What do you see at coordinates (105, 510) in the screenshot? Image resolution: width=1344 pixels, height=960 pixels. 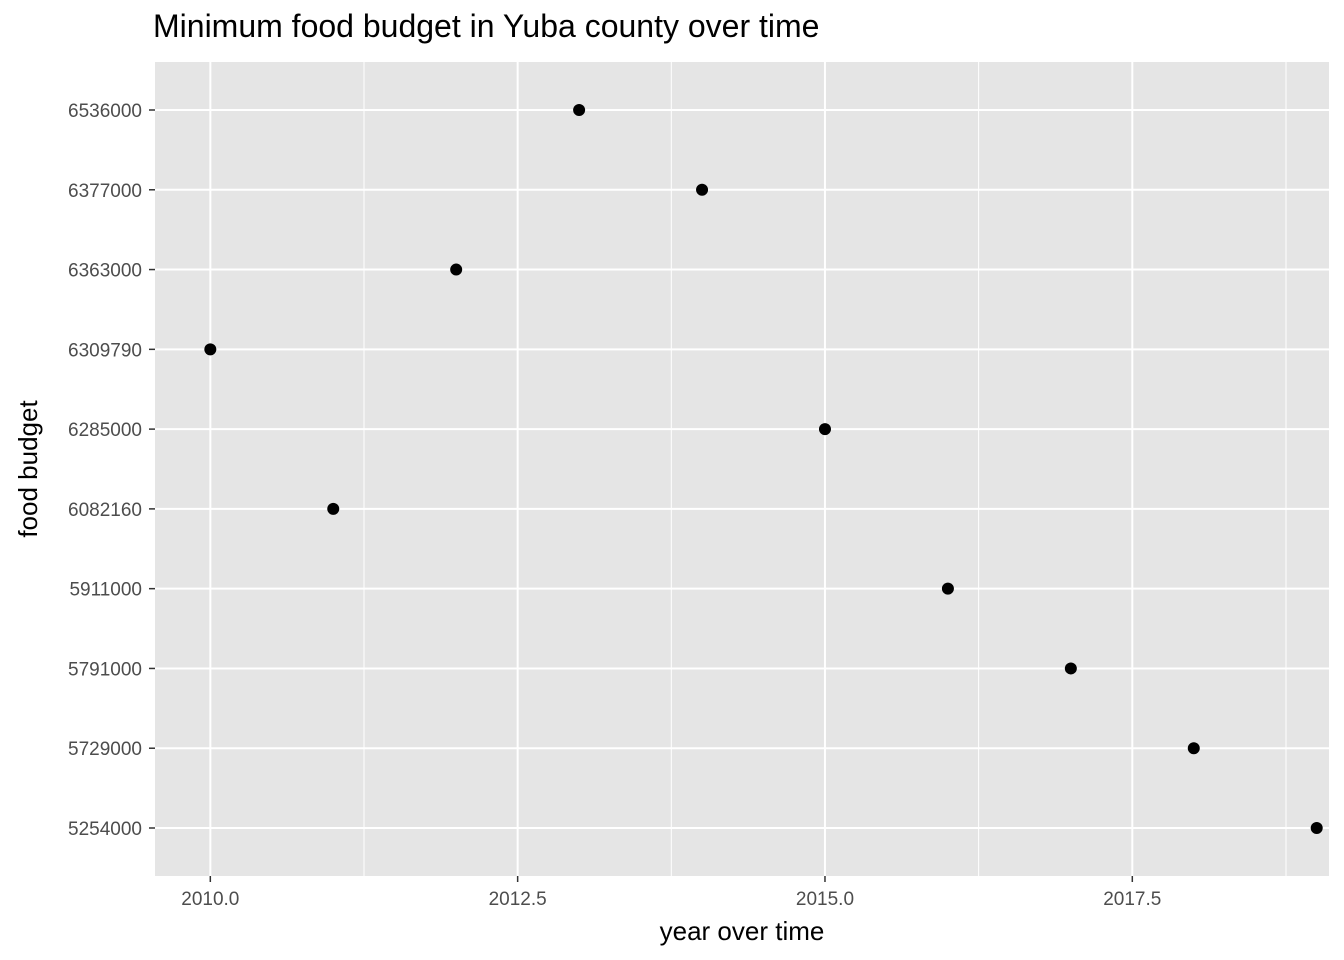 I see `y-tick-label: 6082160` at bounding box center [105, 510].